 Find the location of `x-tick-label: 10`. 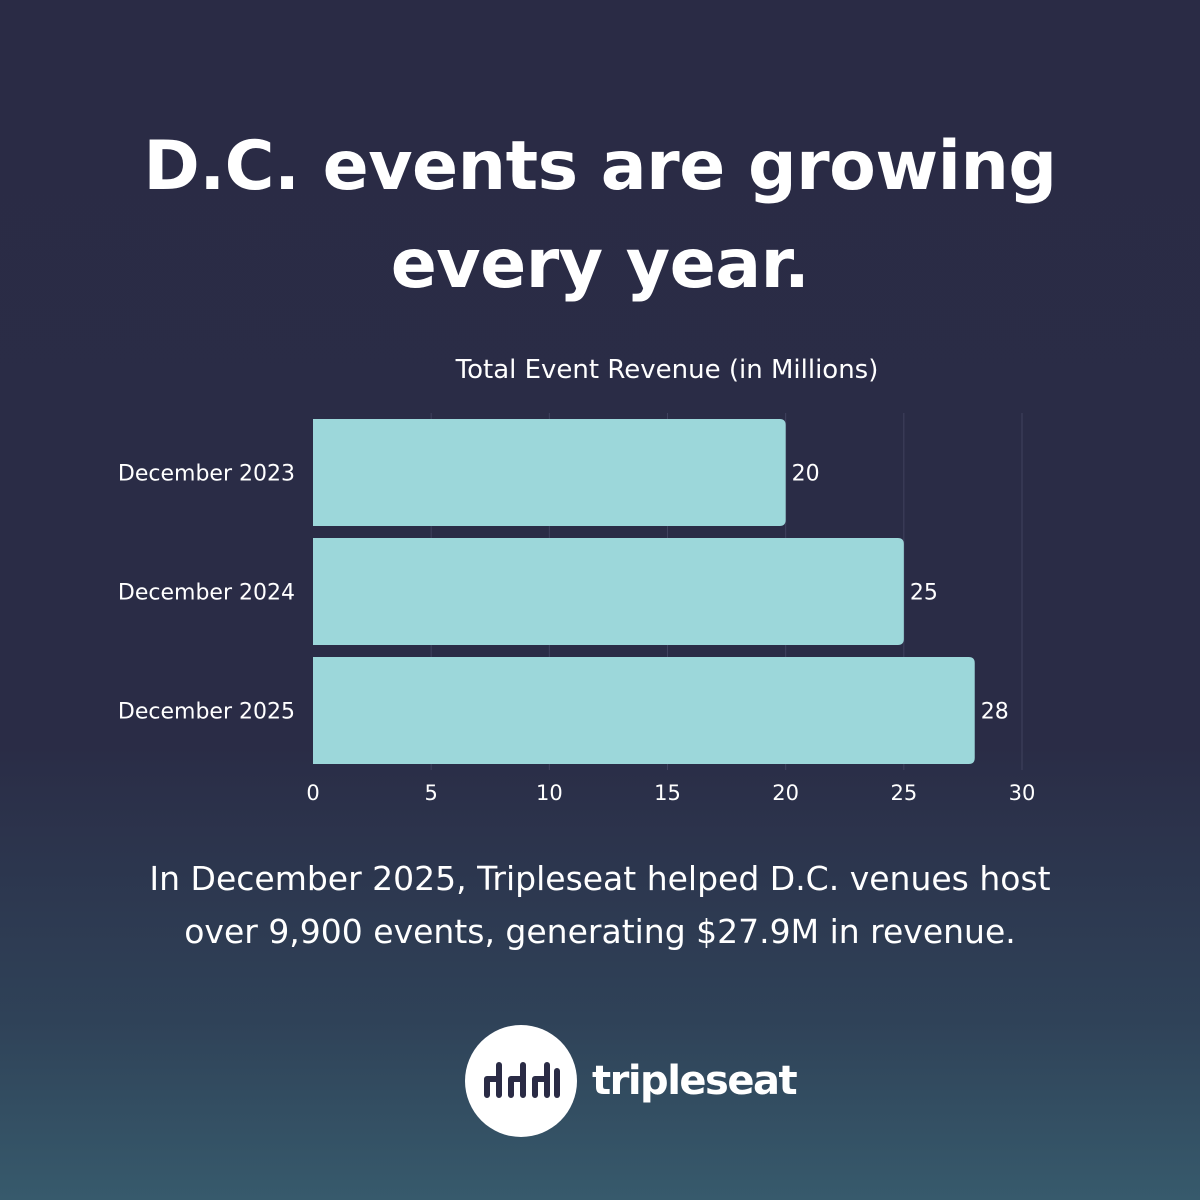

x-tick-label: 10 is located at coordinates (549, 793).